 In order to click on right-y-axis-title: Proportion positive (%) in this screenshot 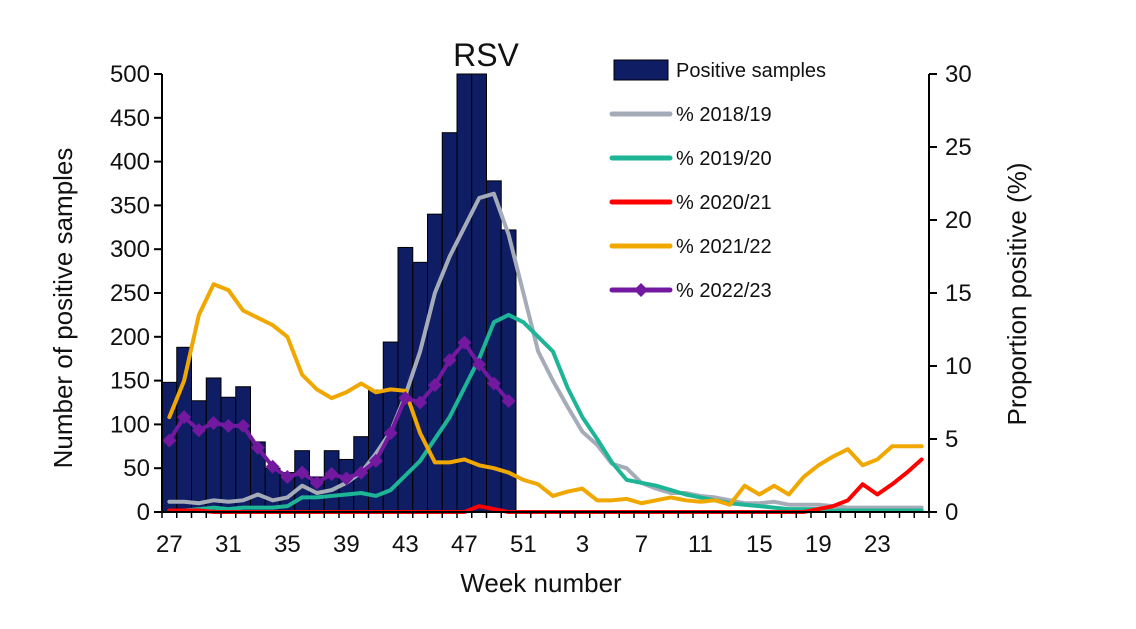, I will do `click(1017, 294)`.